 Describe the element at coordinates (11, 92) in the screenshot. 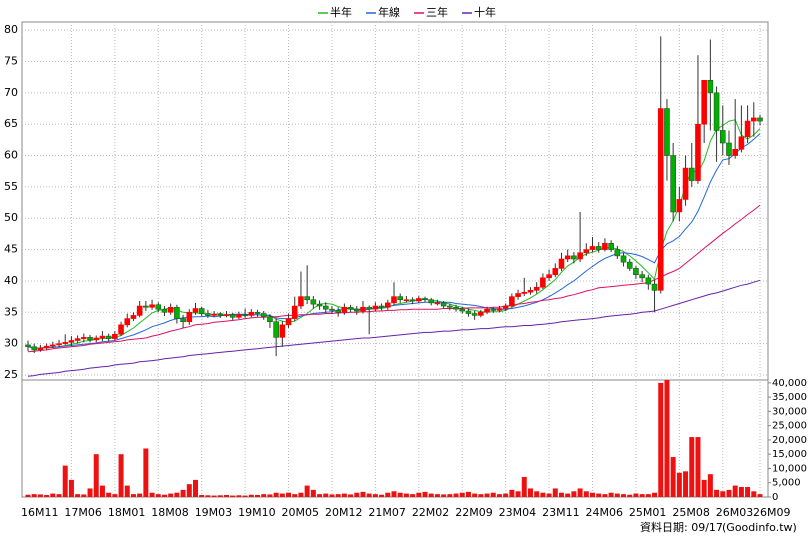

I see `y-tick-label: 70` at that location.